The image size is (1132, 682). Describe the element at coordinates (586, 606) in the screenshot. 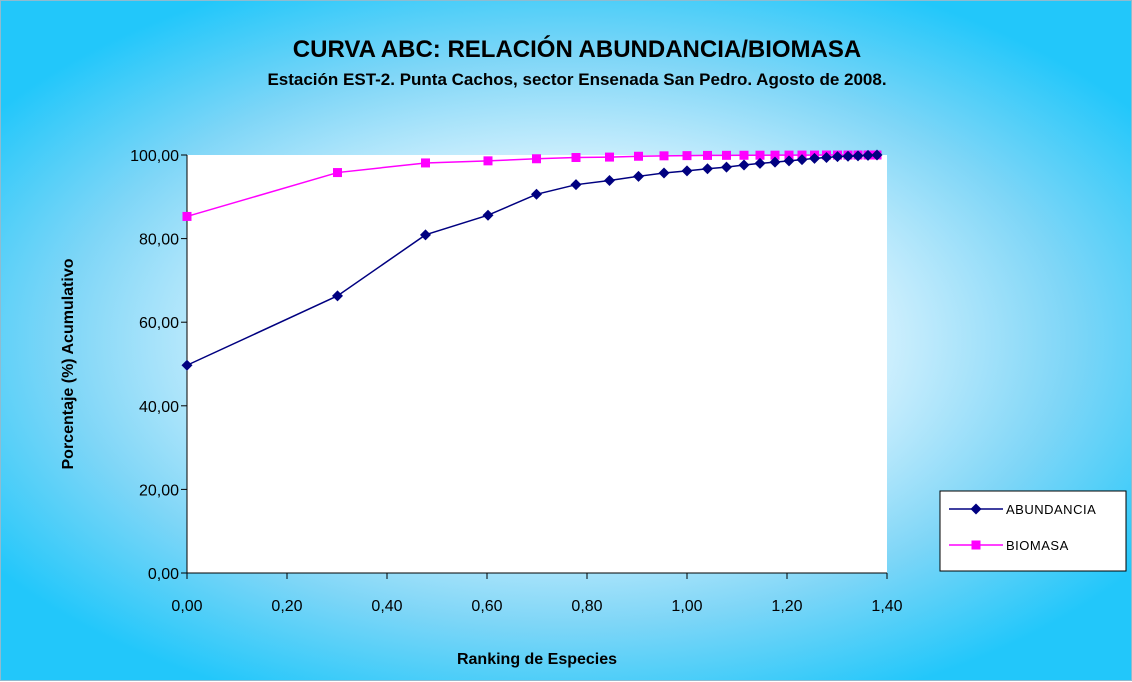

I see `x-tick-label: 0,80` at that location.